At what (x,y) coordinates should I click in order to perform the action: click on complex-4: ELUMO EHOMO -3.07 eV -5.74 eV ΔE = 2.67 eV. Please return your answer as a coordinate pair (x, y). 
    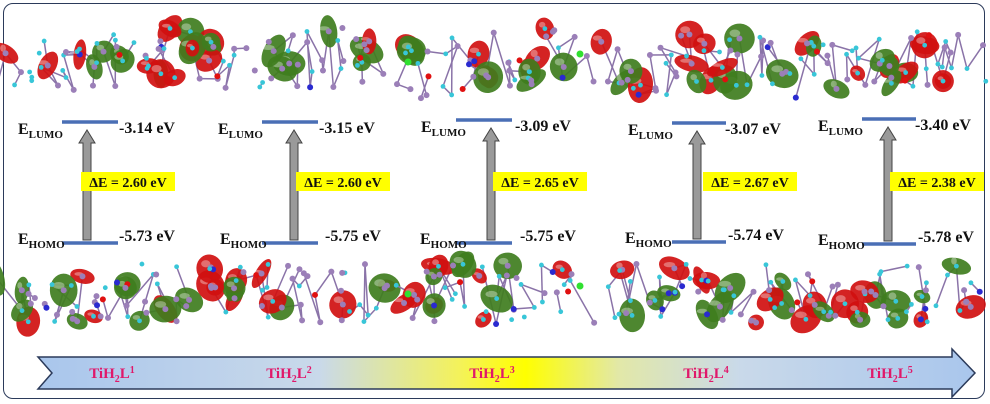
    Looking at the image, I should click on (711, 185).